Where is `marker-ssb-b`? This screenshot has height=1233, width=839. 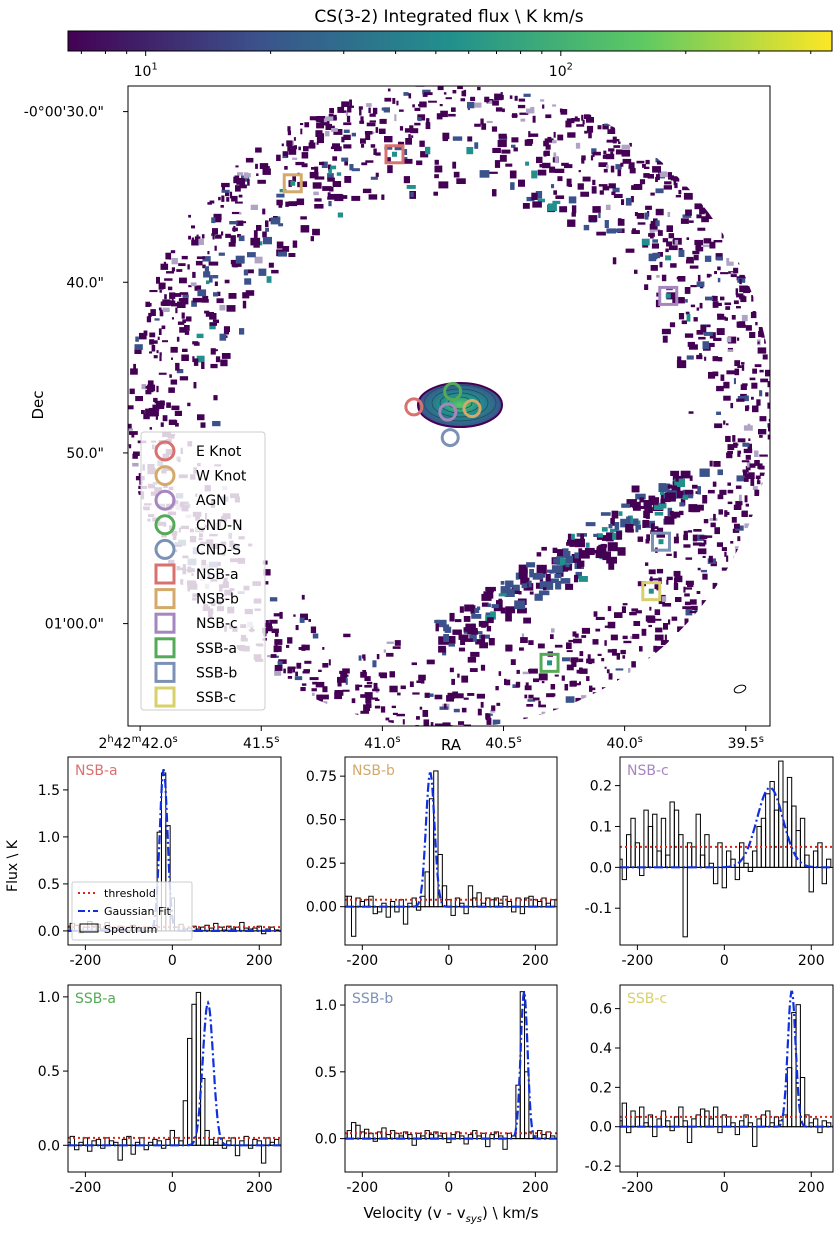
marker-ssb-b is located at coordinates (660, 541).